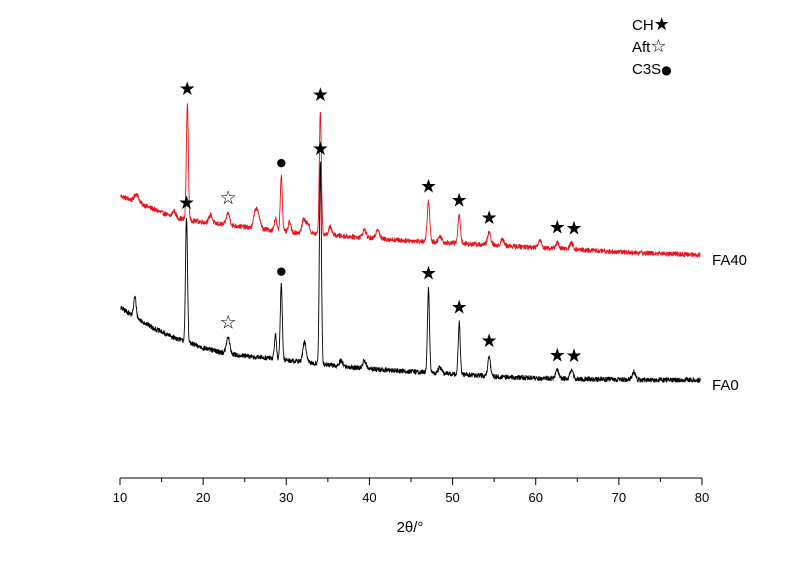  What do you see at coordinates (286, 497) in the screenshot?
I see `x-tick-label: 30` at bounding box center [286, 497].